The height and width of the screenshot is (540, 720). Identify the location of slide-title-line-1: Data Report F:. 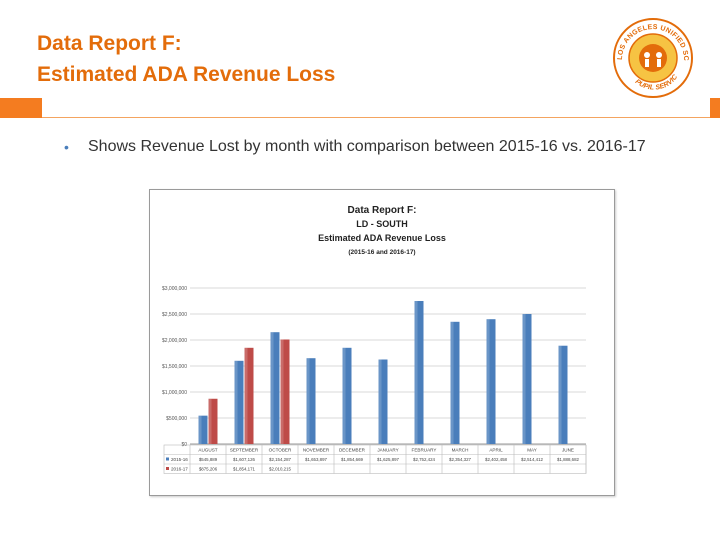
(109, 43).